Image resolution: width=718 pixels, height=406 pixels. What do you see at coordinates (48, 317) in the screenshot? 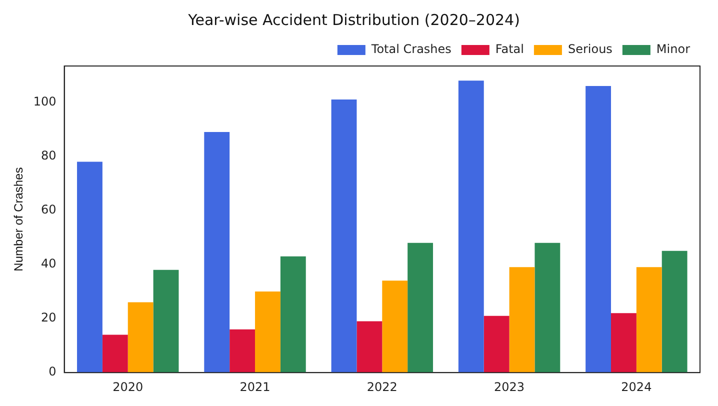
I see `y-tick-label: 20` at bounding box center [48, 317].